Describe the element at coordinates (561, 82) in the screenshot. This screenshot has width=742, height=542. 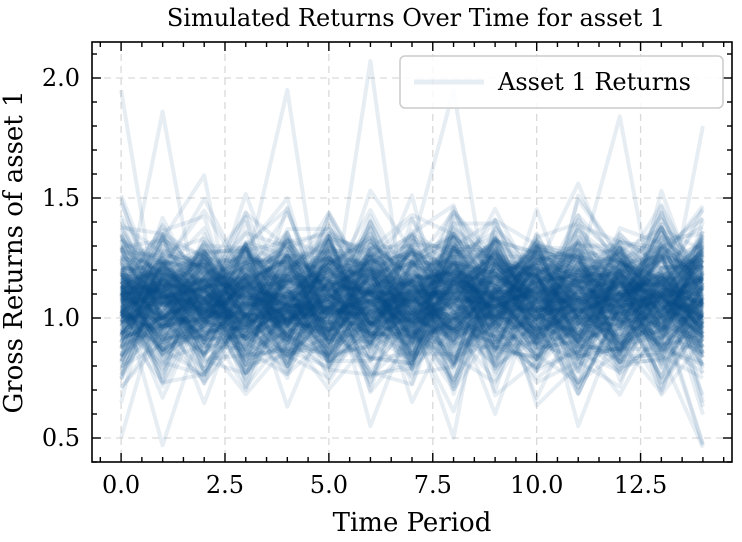
I see `legend: Asset 1 Returns` at that location.